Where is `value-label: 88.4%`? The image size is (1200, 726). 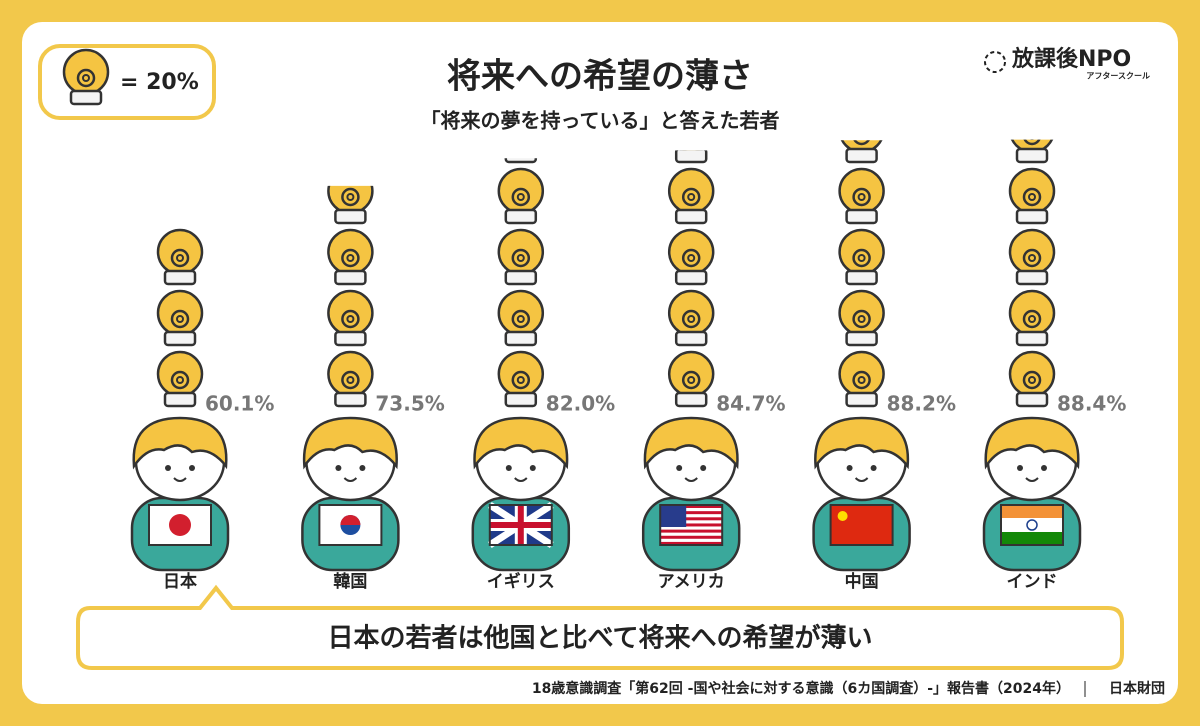
value-label: 88.4% is located at coordinates (1091, 404).